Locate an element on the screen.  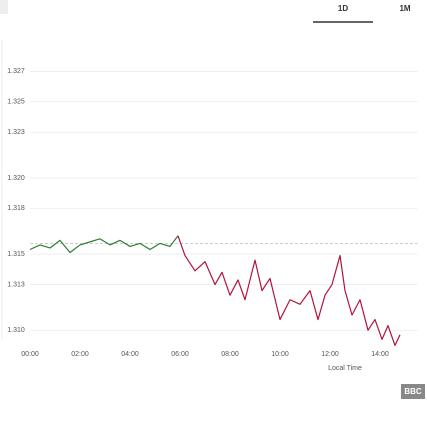
tab: 1M is located at coordinates (404, 8).